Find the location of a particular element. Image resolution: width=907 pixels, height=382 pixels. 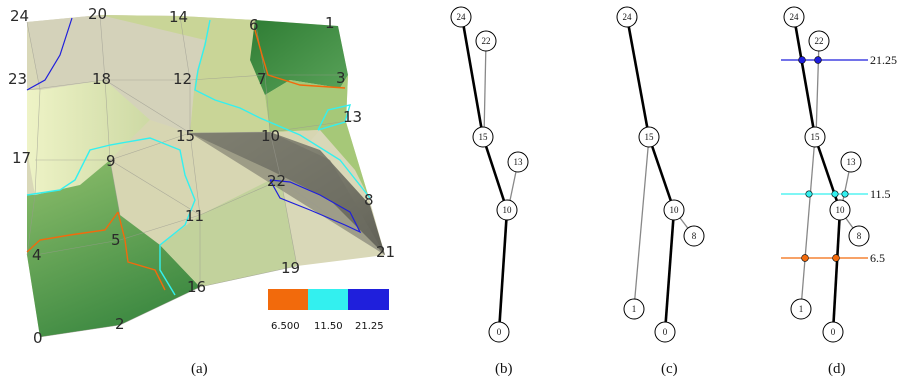

vertex-label-18: 18 is located at coordinates (101, 79).